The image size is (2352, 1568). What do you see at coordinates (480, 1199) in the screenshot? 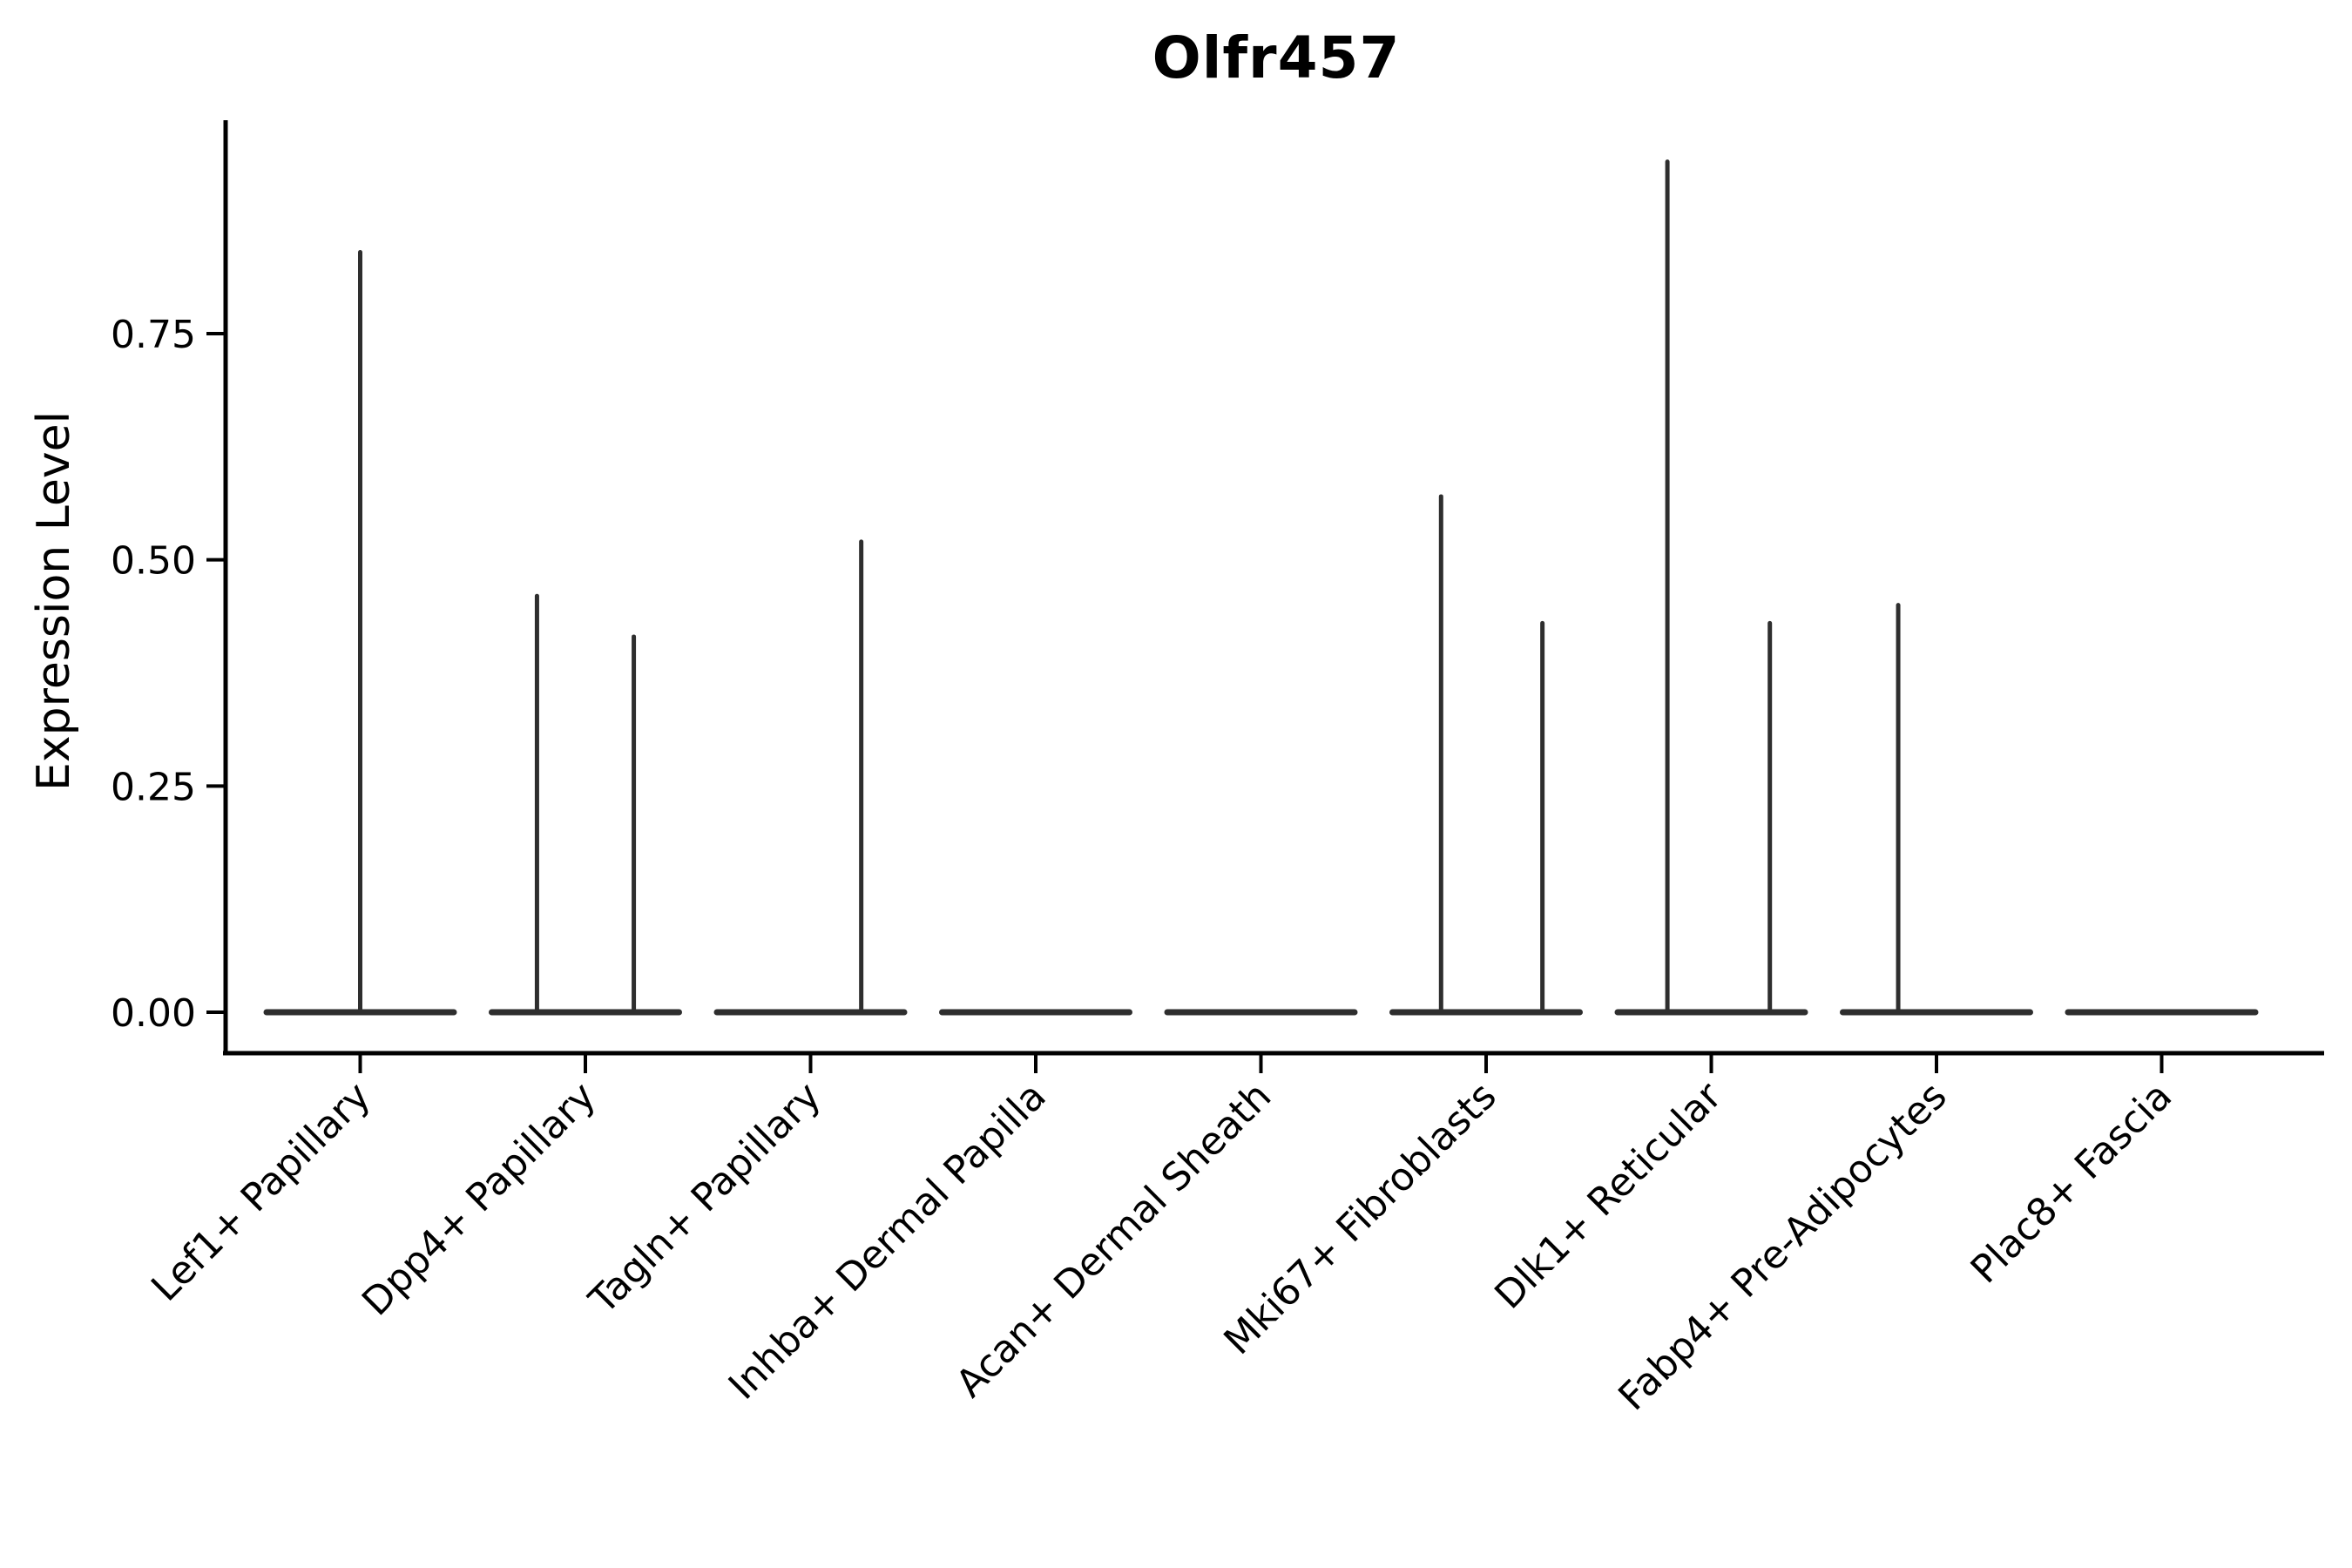
I see `x-tick-label: Dpp4+ Papillary` at bounding box center [480, 1199].